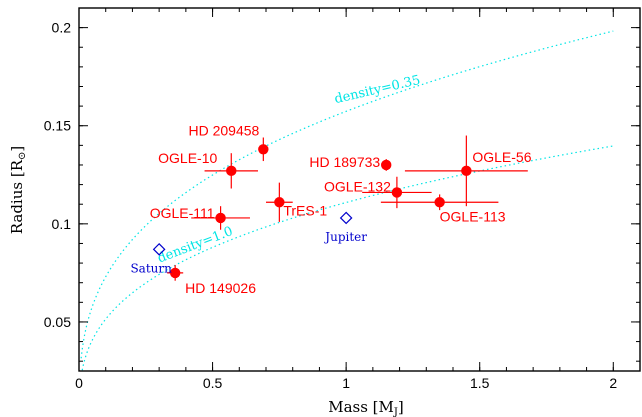  Describe the element at coordinates (57, 322) in the screenshot. I see `y-tick-label: 0.05` at that location.